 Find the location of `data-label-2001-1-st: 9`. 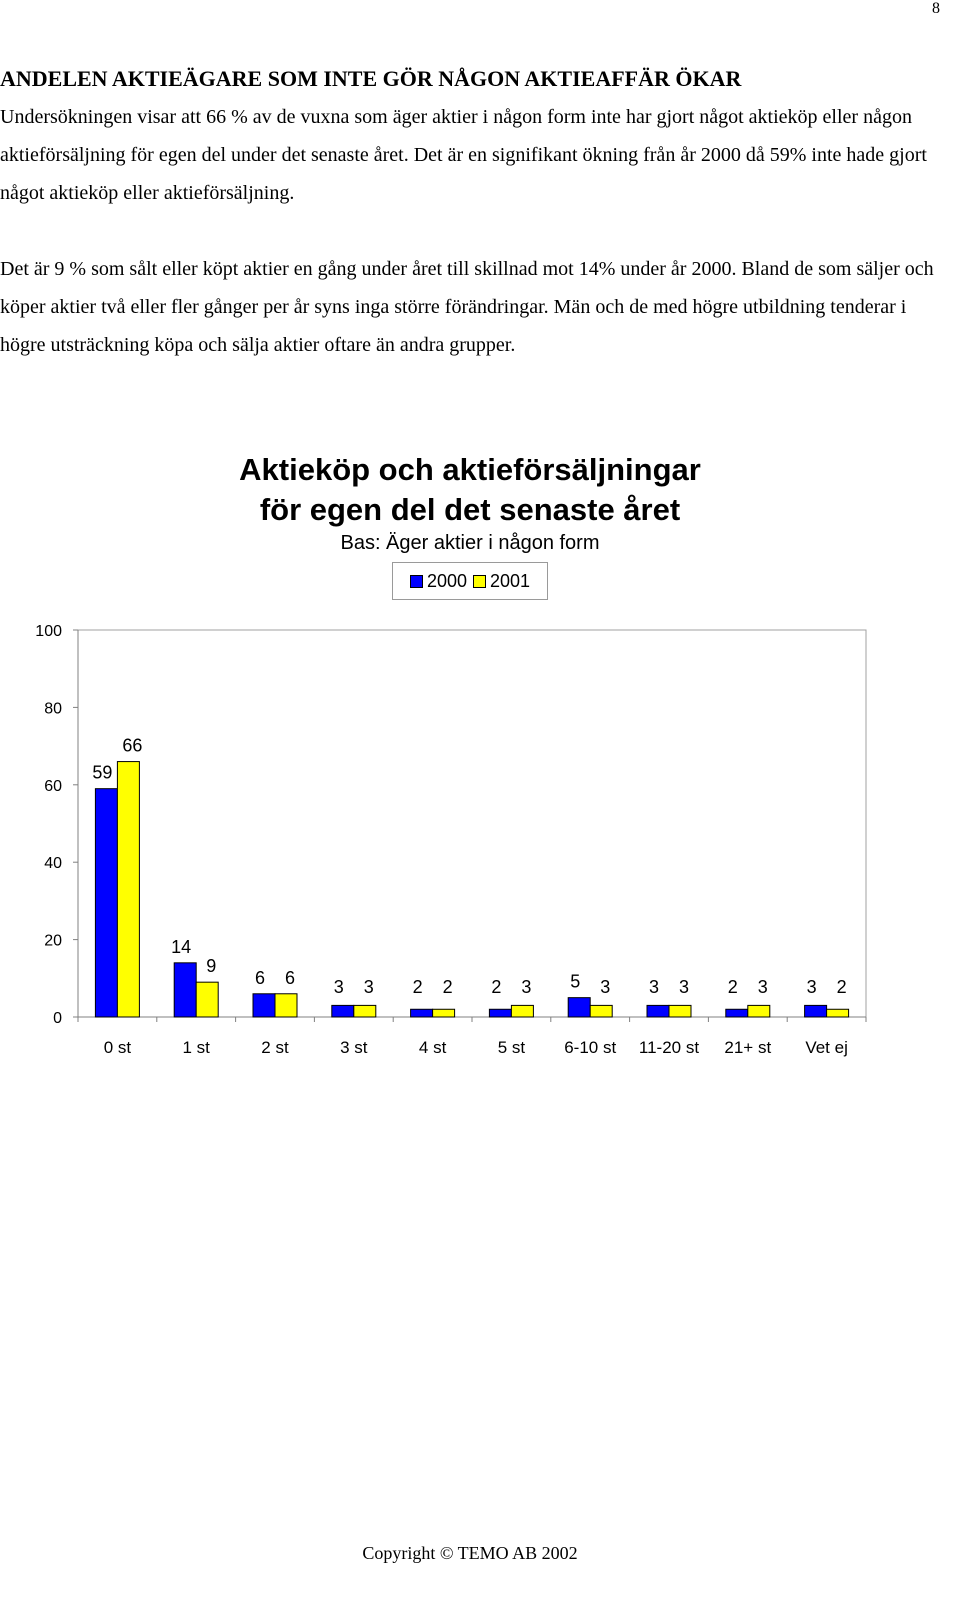

data-label-2001-1-st: 9 is located at coordinates (211, 966).